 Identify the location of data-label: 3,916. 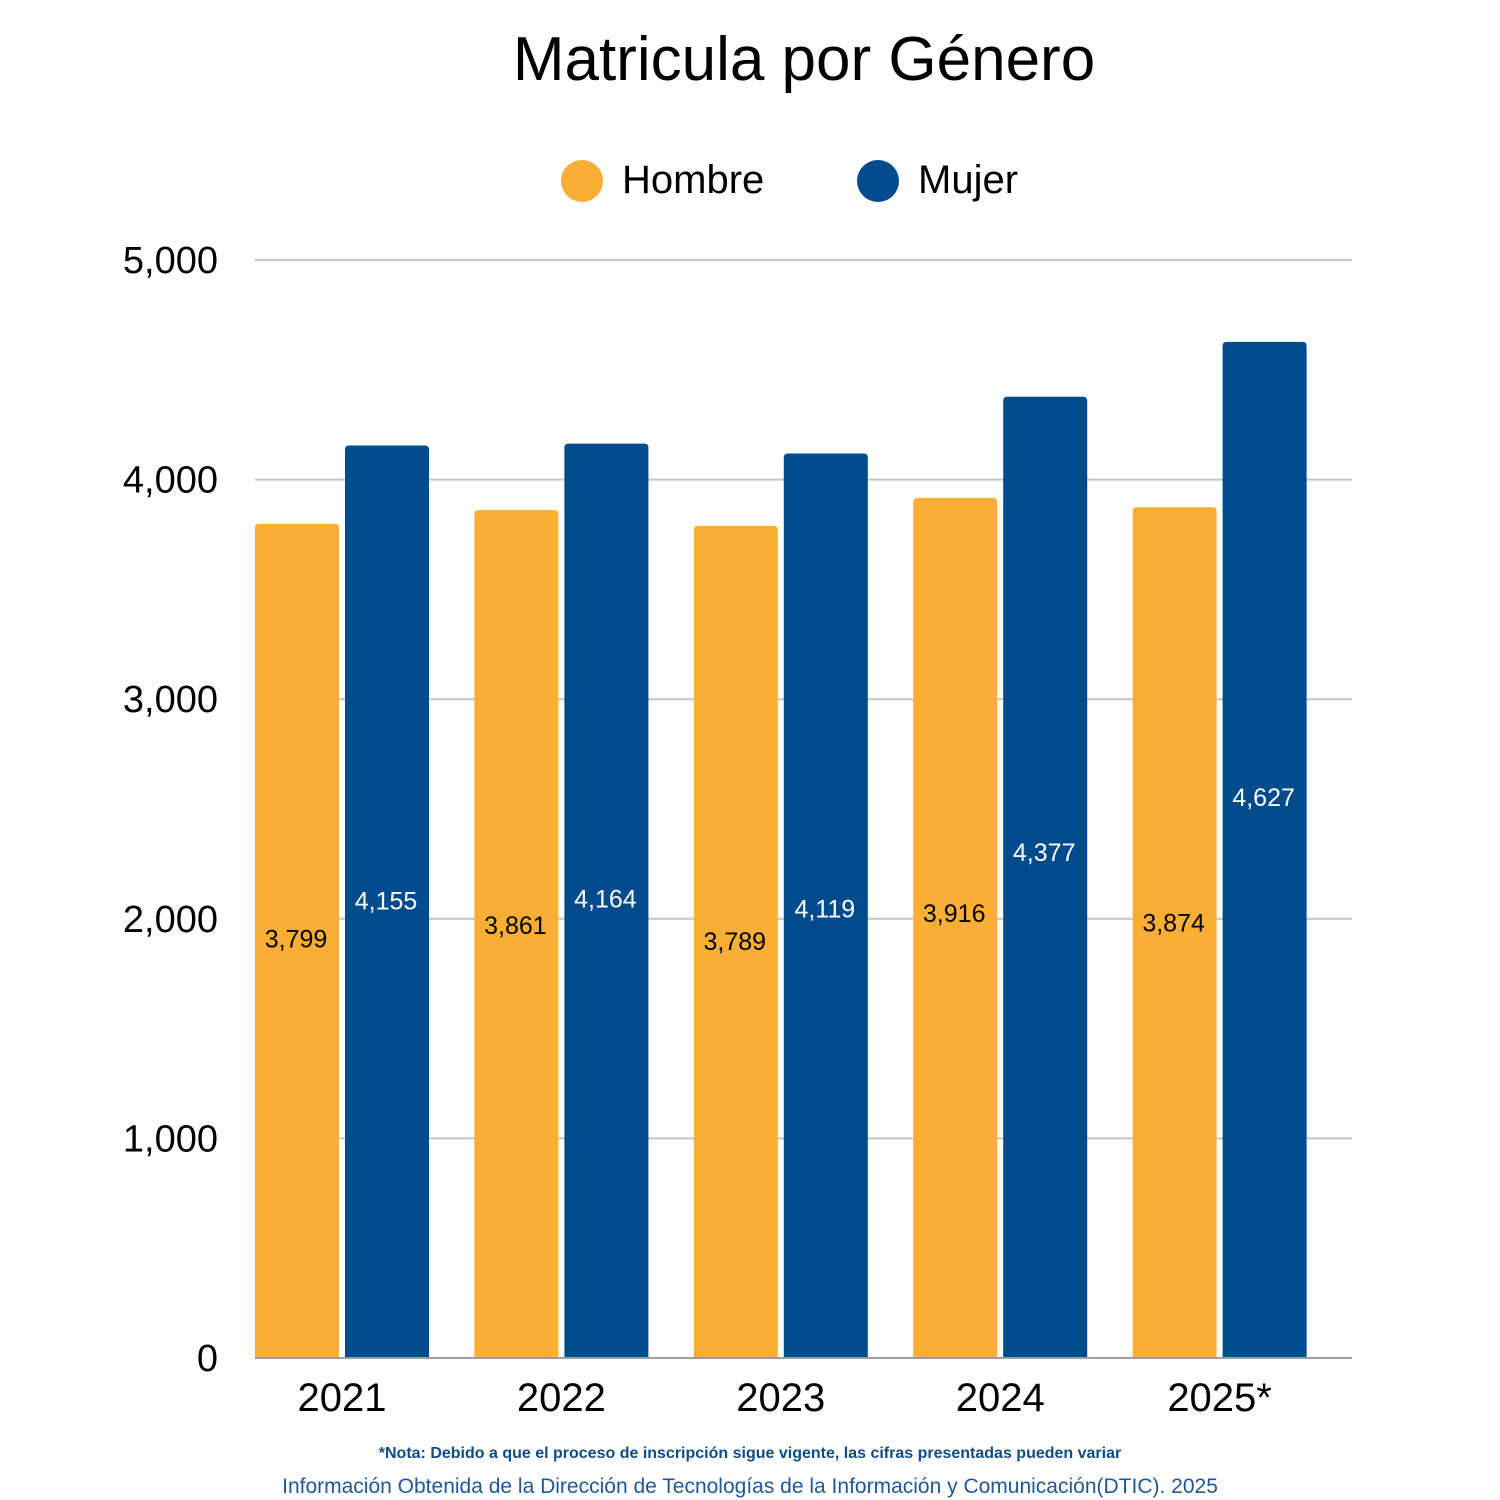
(954, 914).